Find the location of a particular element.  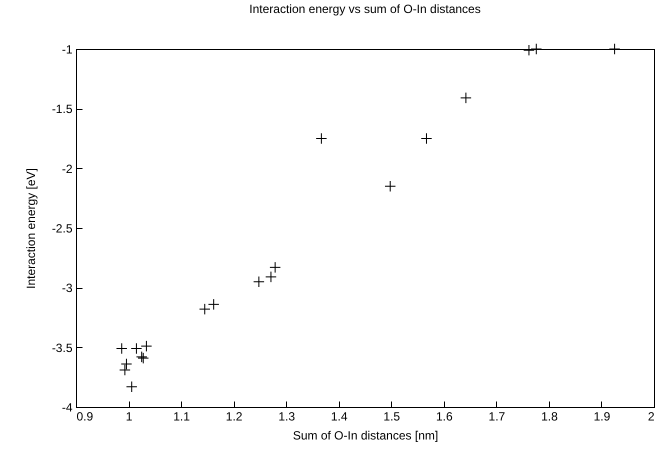

y-tick-label: -3 is located at coordinates (67, 288).